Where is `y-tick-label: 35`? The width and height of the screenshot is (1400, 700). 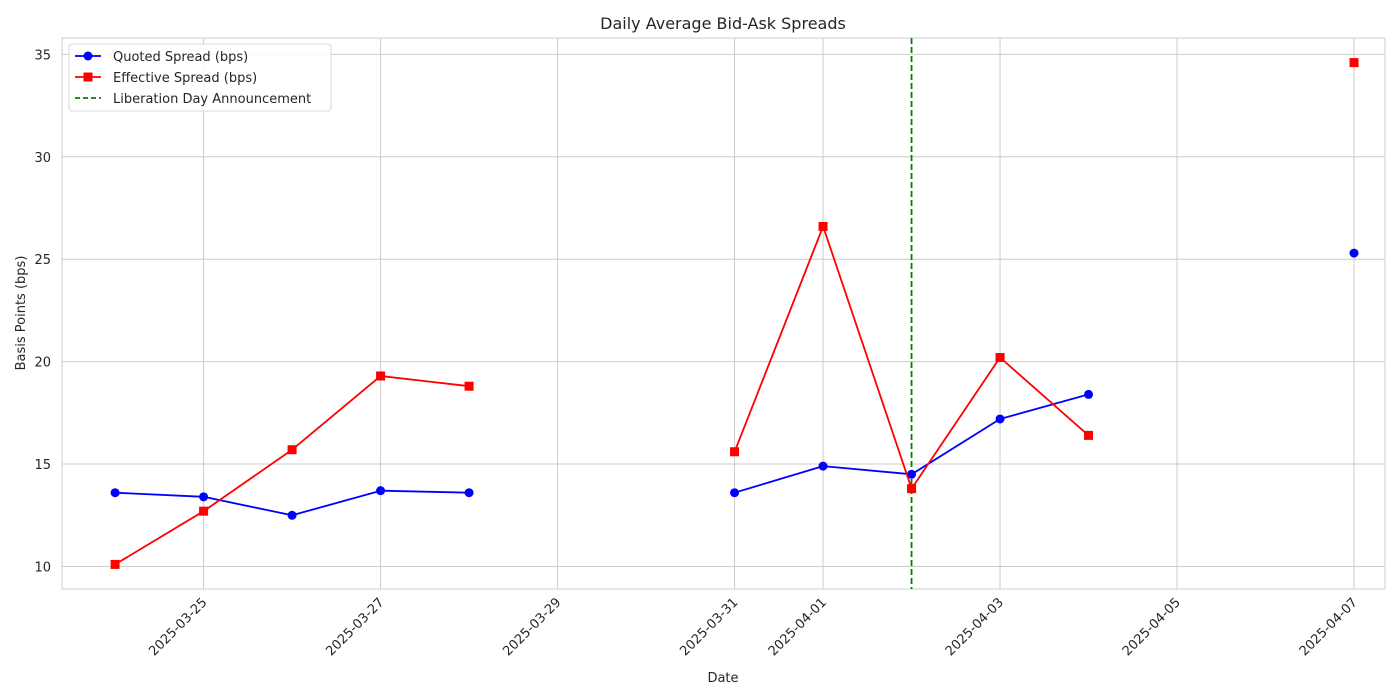
y-tick-label: 35 is located at coordinates (42, 55).